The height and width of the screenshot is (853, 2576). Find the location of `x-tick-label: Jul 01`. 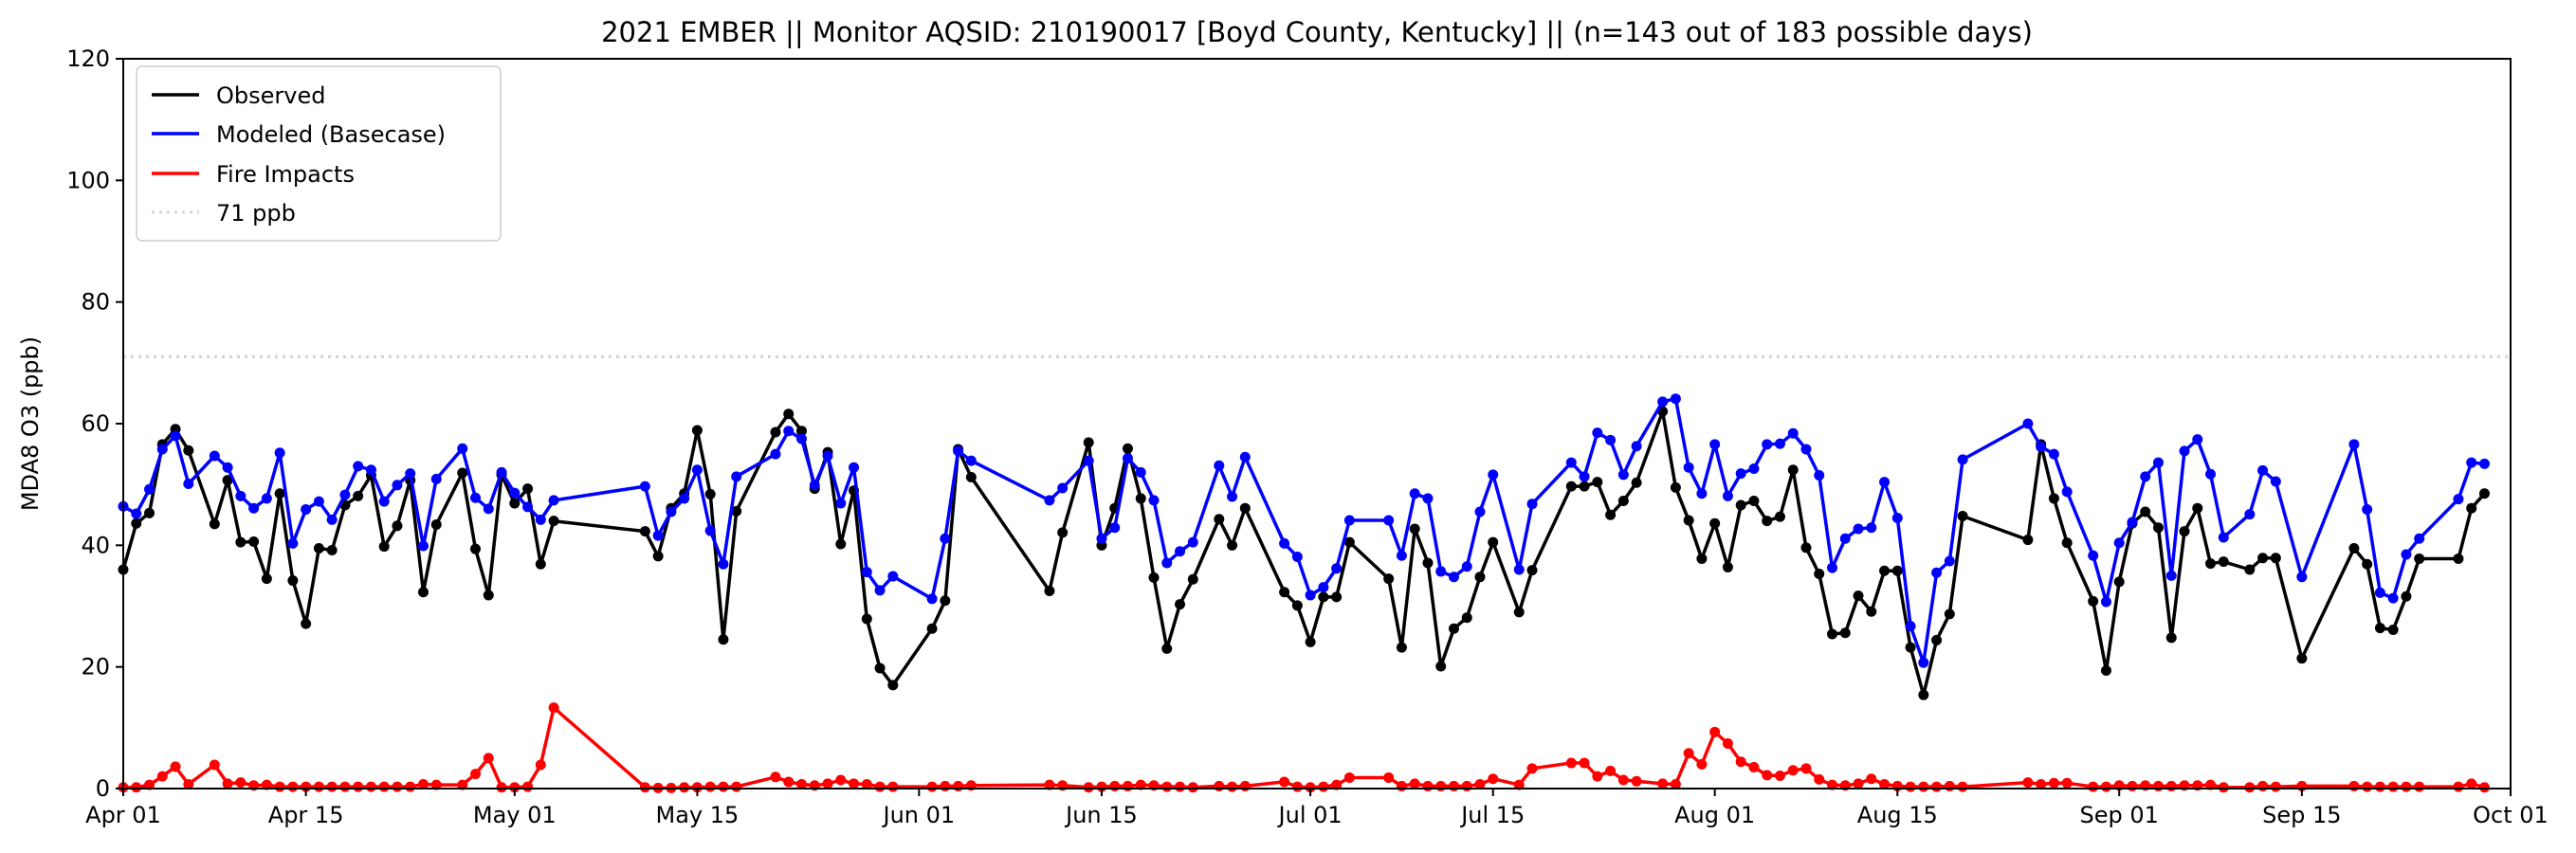

x-tick-label: Jul 01 is located at coordinates (1310, 815).